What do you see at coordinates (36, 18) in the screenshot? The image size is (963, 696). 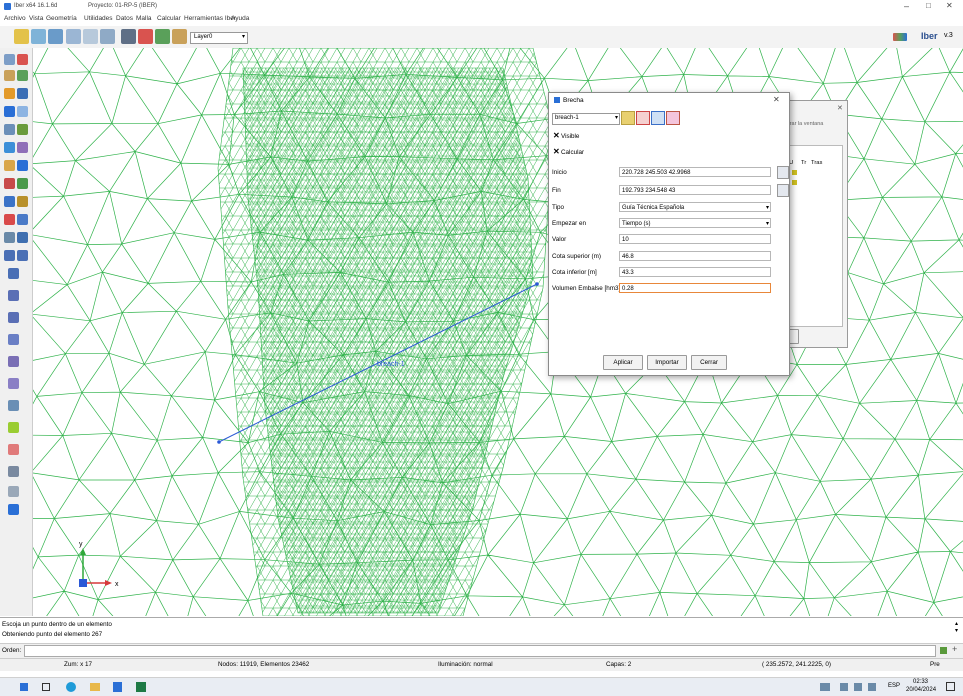 I see `menu-vista: Vista` at bounding box center [36, 18].